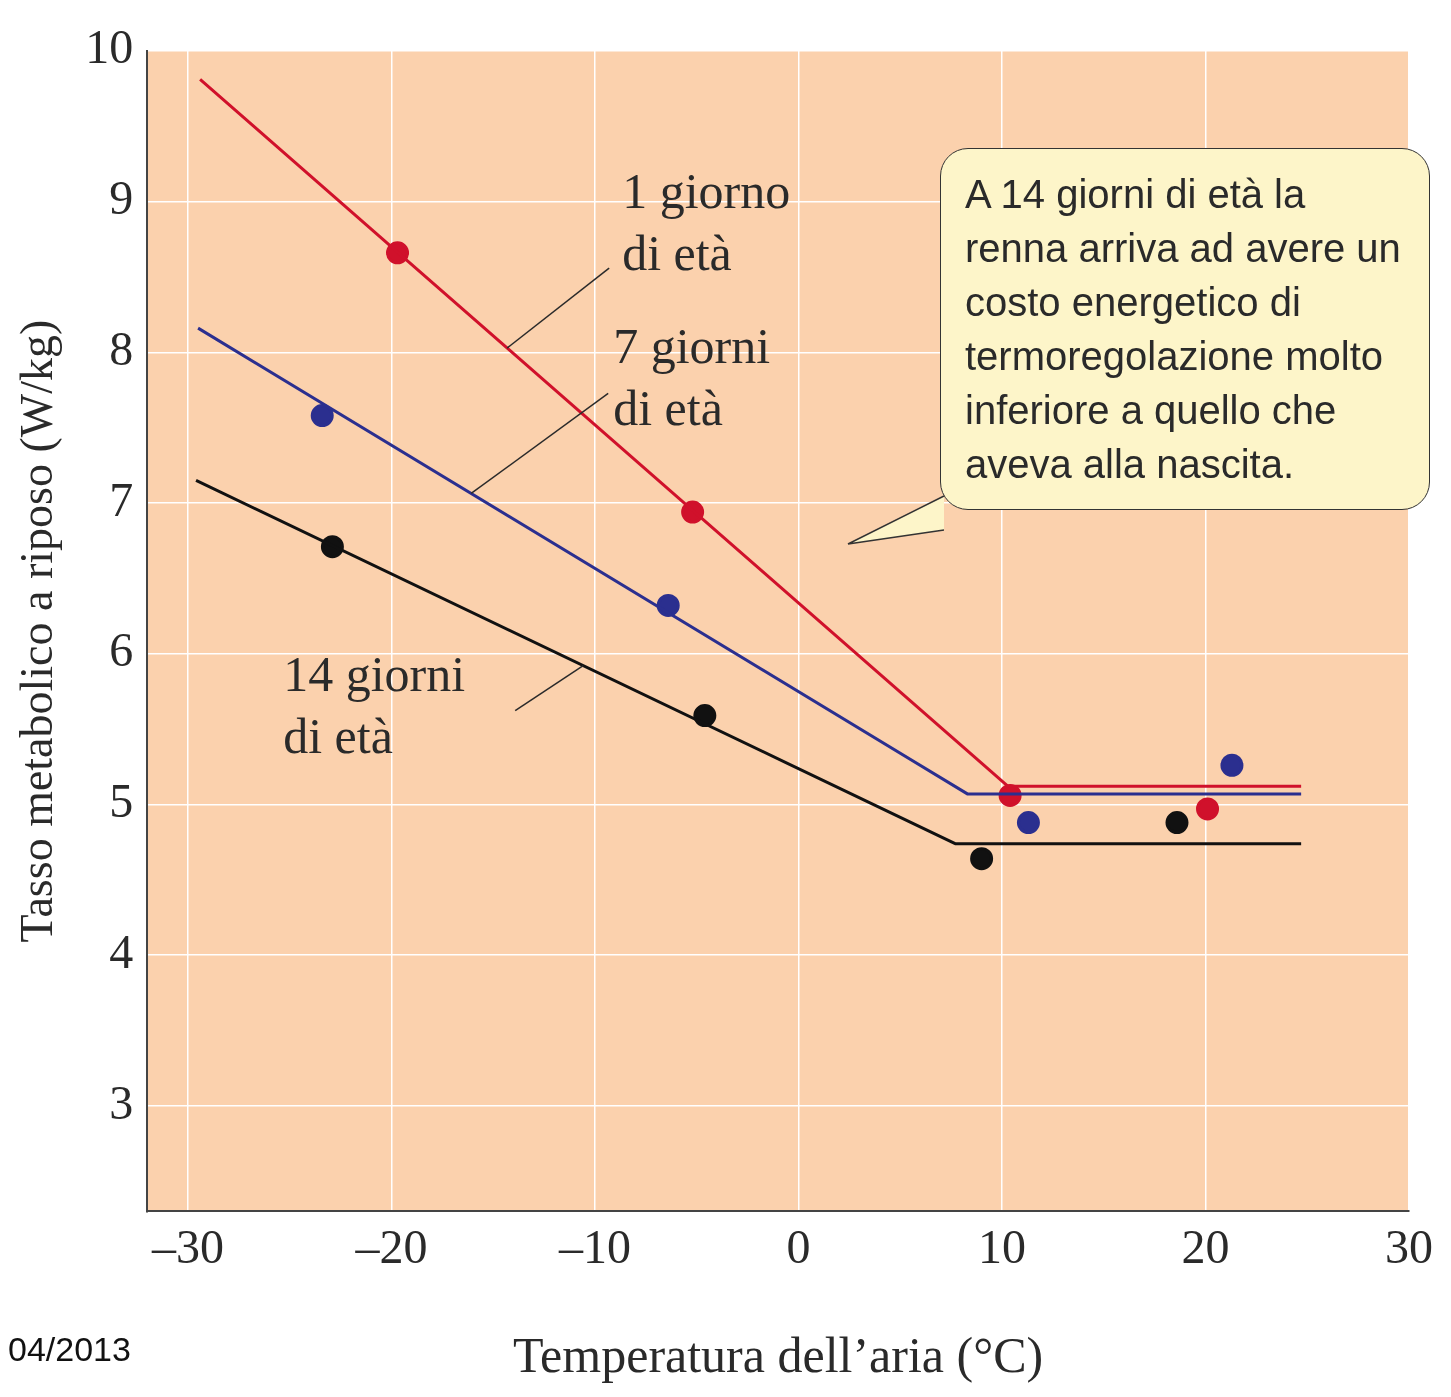  Describe the element at coordinates (121, 801) in the screenshot. I see `y-tick-label: 5` at that location.